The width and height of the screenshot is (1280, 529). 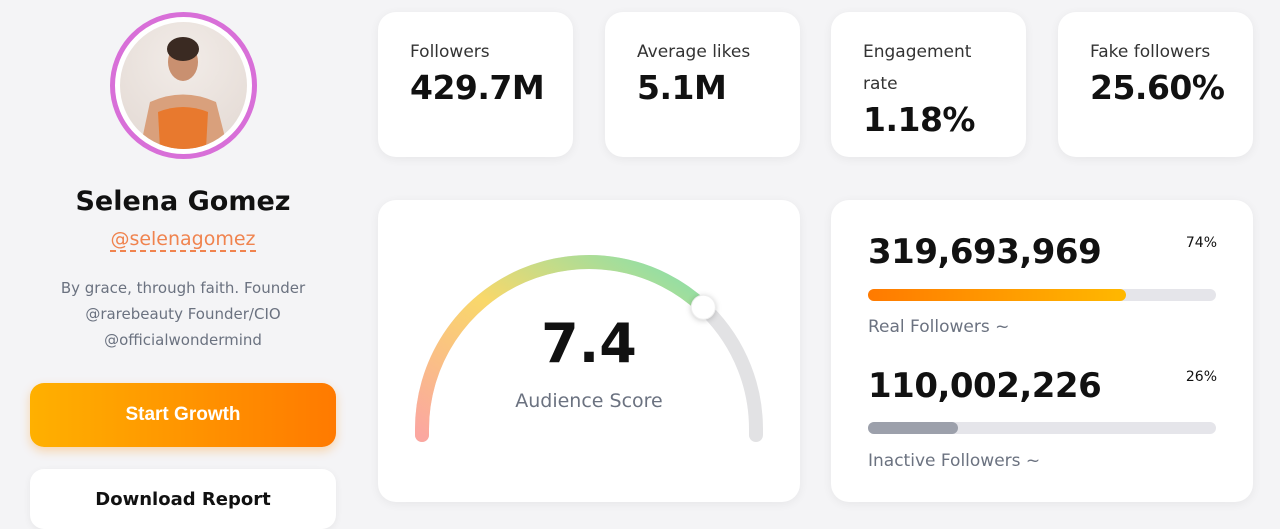 I want to click on real-followers-bar-fill, so click(x=997, y=295).